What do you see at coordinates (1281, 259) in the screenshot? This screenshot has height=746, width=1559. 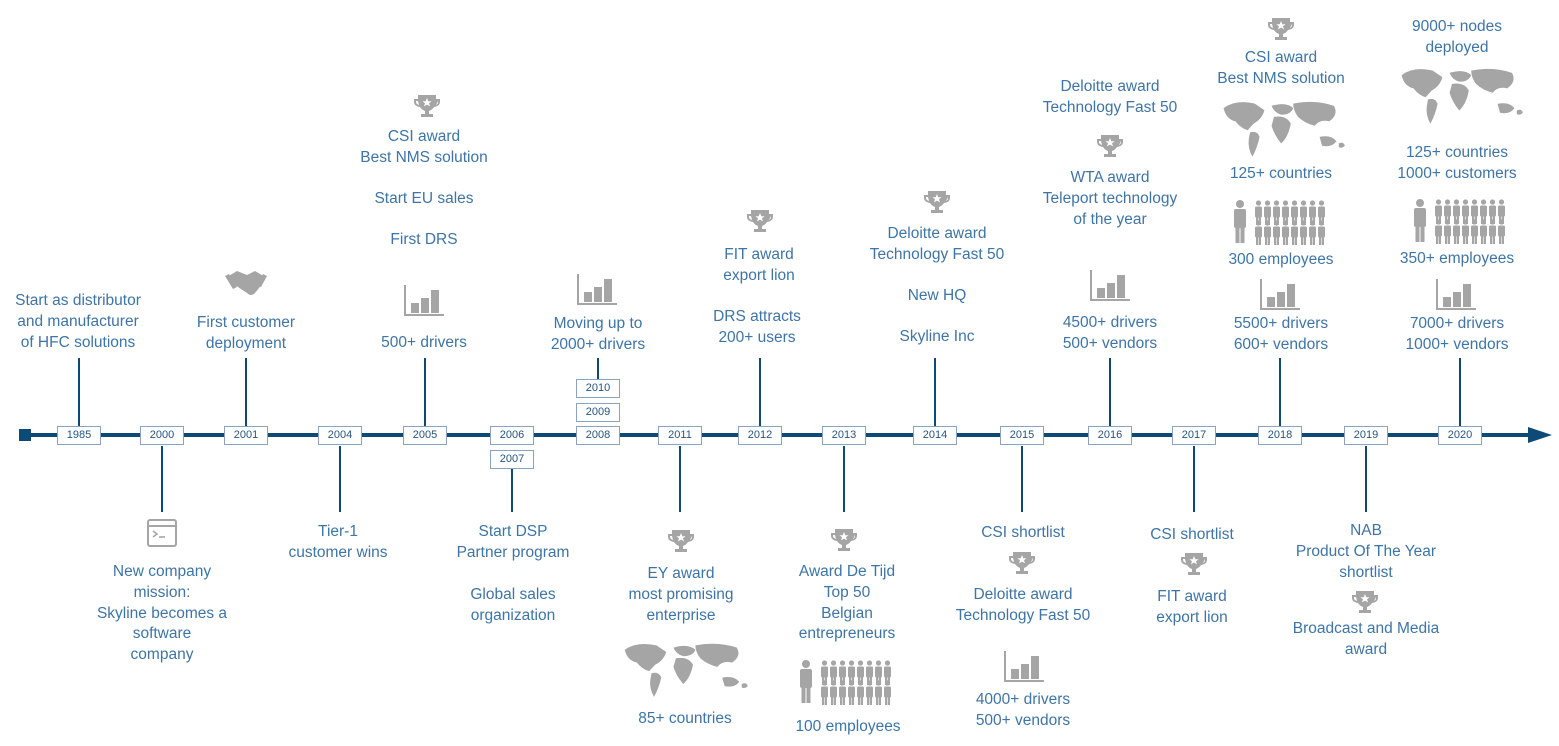 I see `milestone-text: 300 employees` at bounding box center [1281, 259].